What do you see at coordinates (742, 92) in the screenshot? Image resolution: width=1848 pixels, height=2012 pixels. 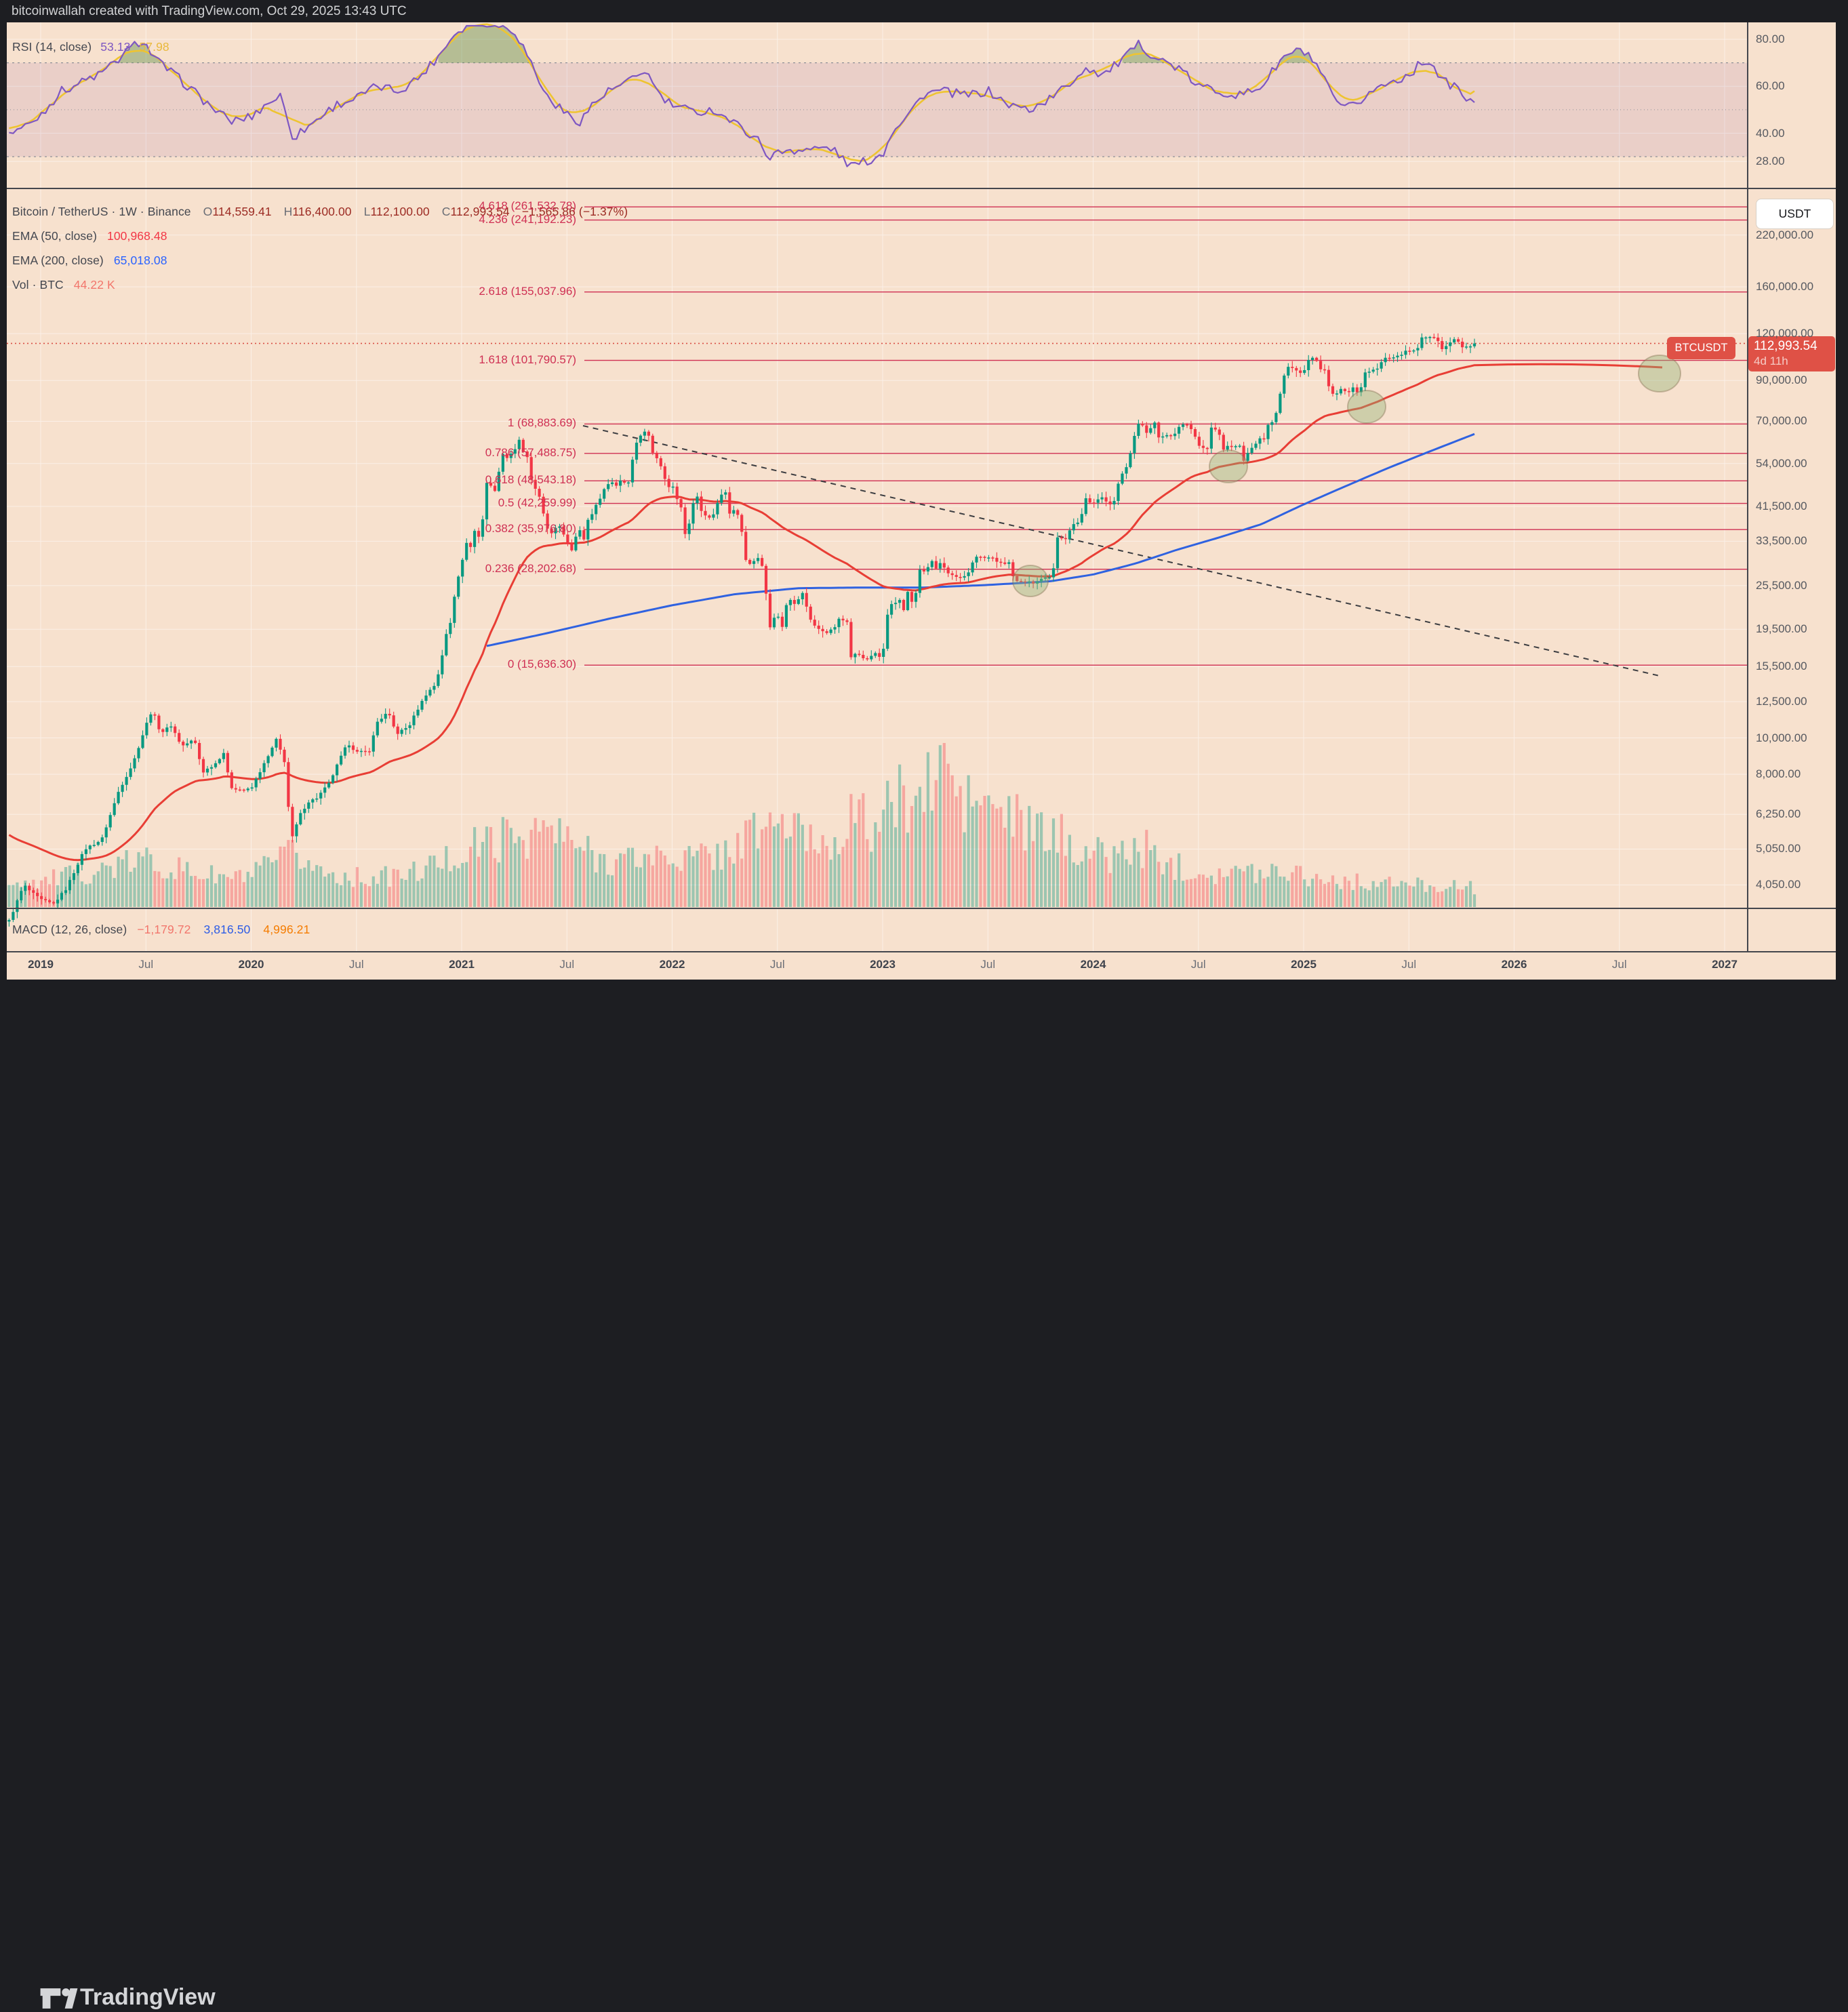 I see `rsi-ma-line` at bounding box center [742, 92].